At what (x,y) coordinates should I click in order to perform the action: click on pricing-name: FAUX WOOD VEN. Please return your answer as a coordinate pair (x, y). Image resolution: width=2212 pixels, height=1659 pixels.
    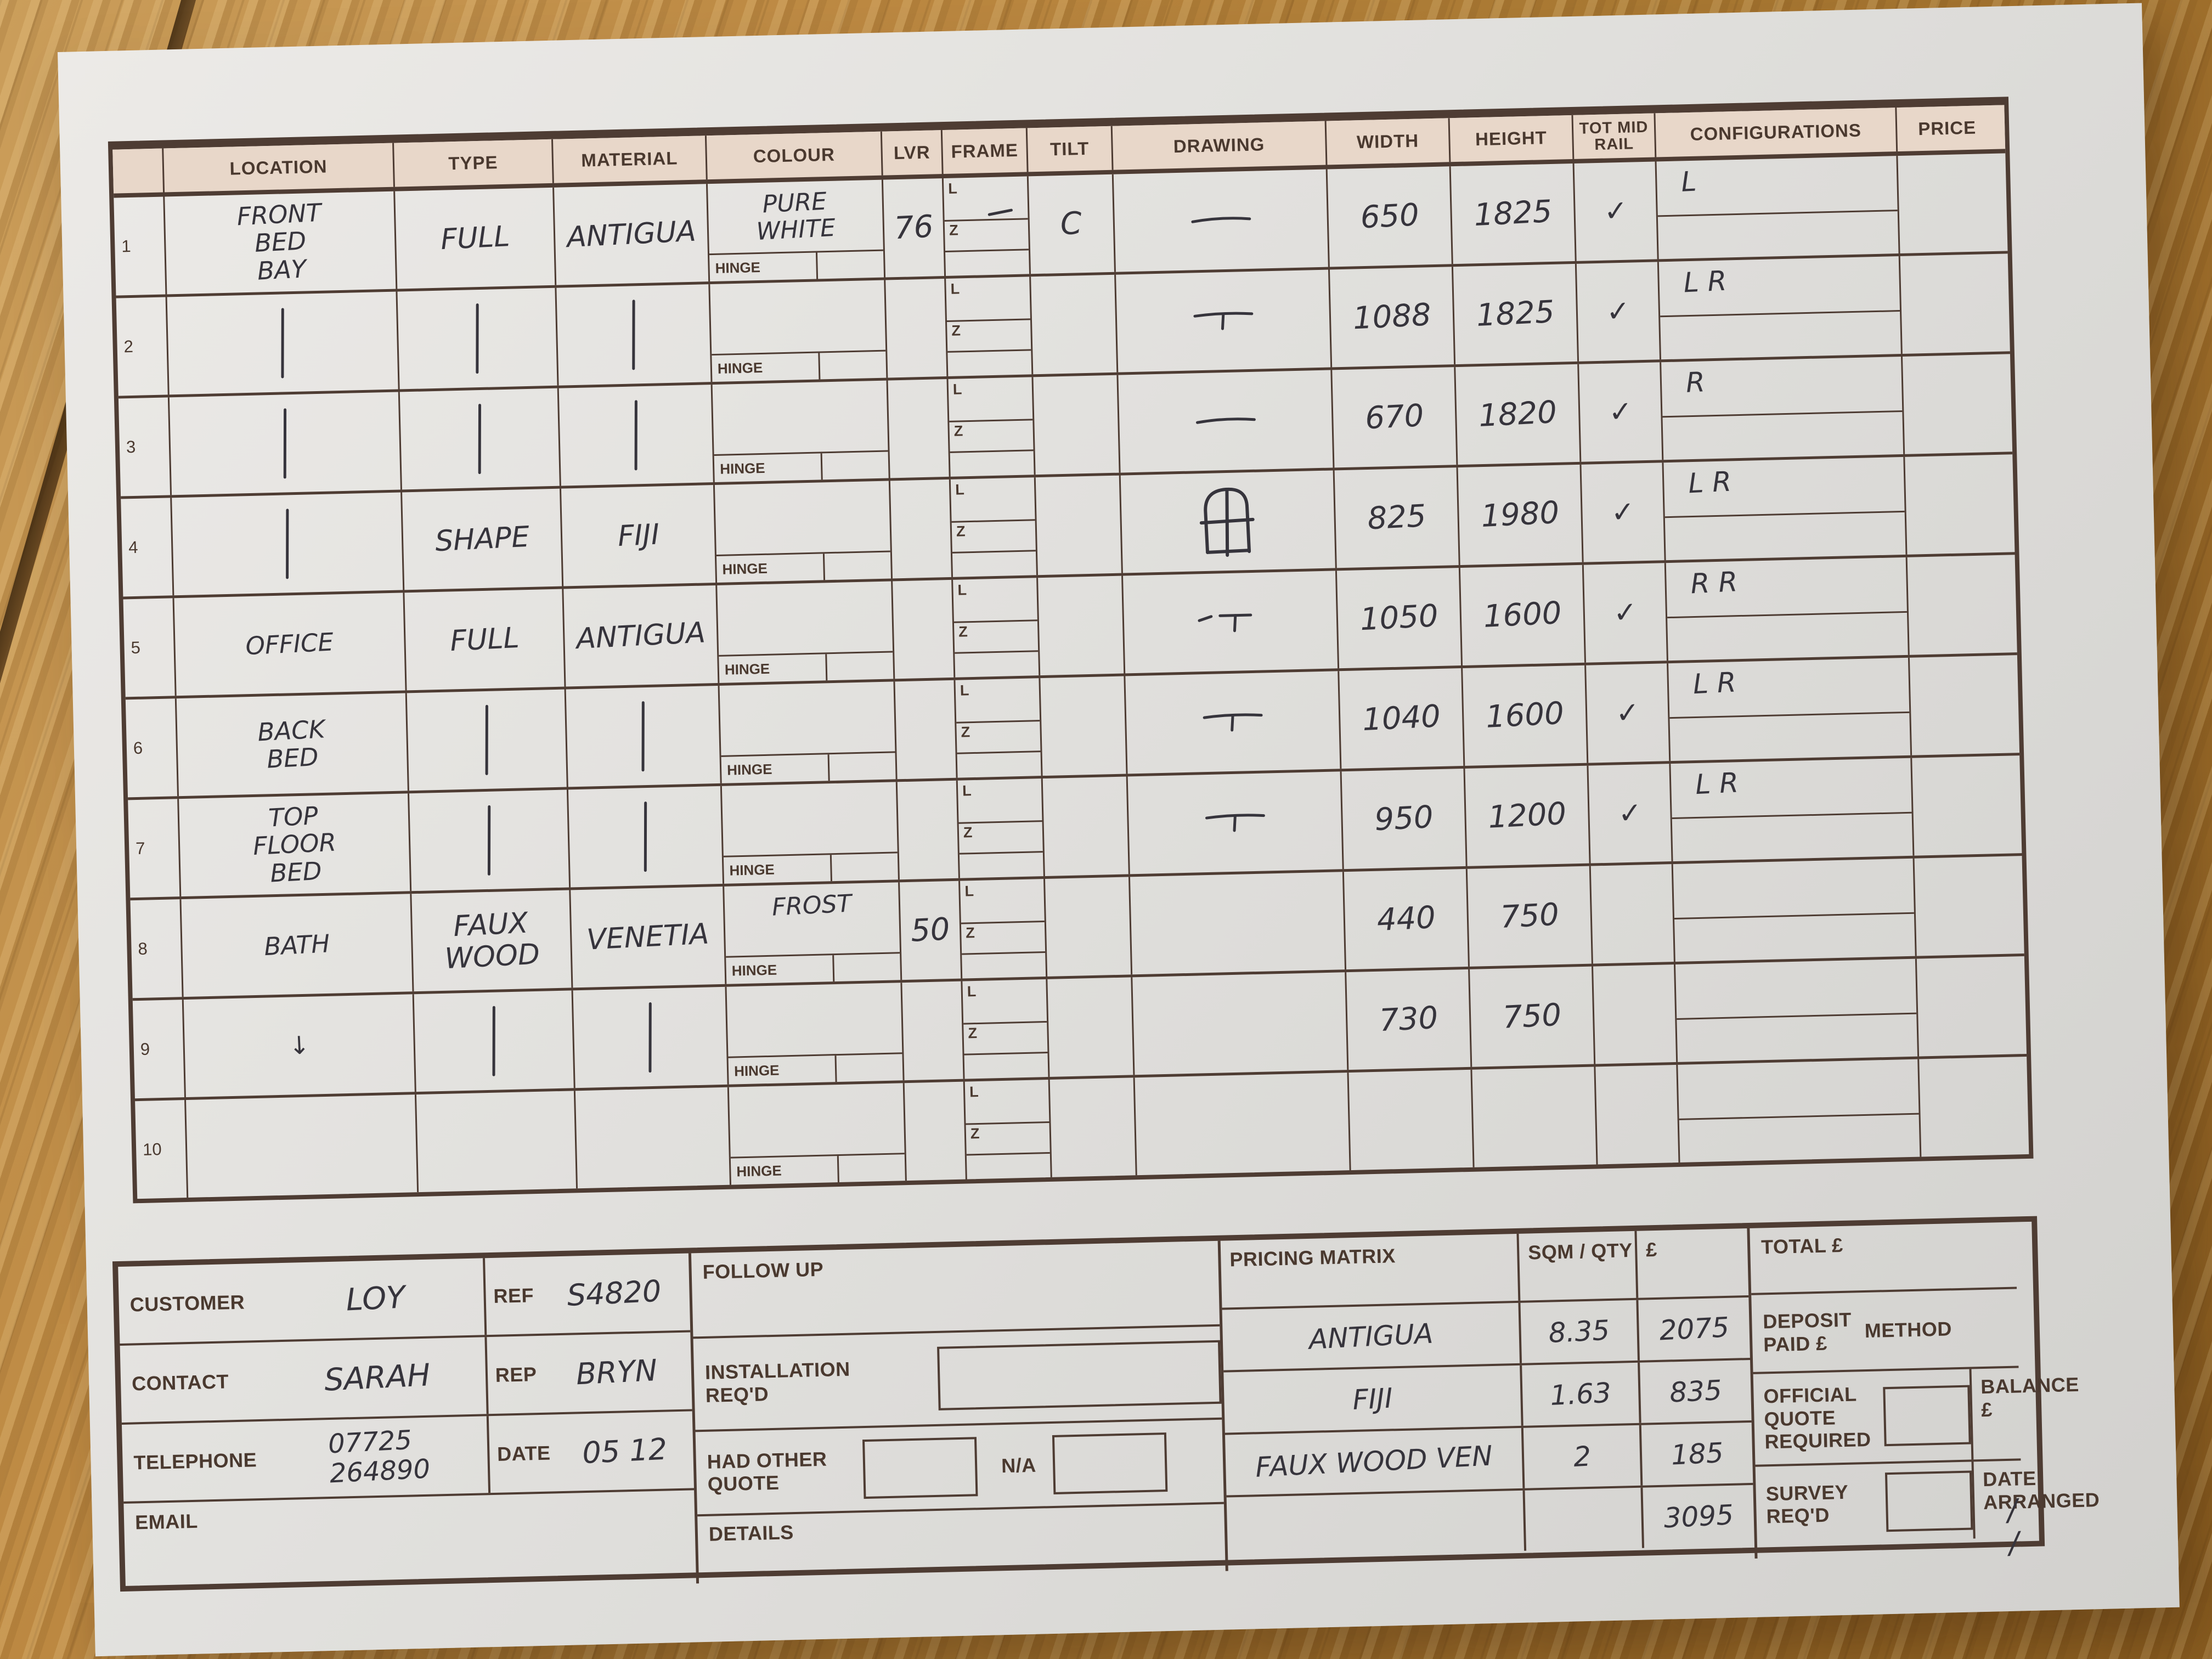
    Looking at the image, I should click on (1373, 1462).